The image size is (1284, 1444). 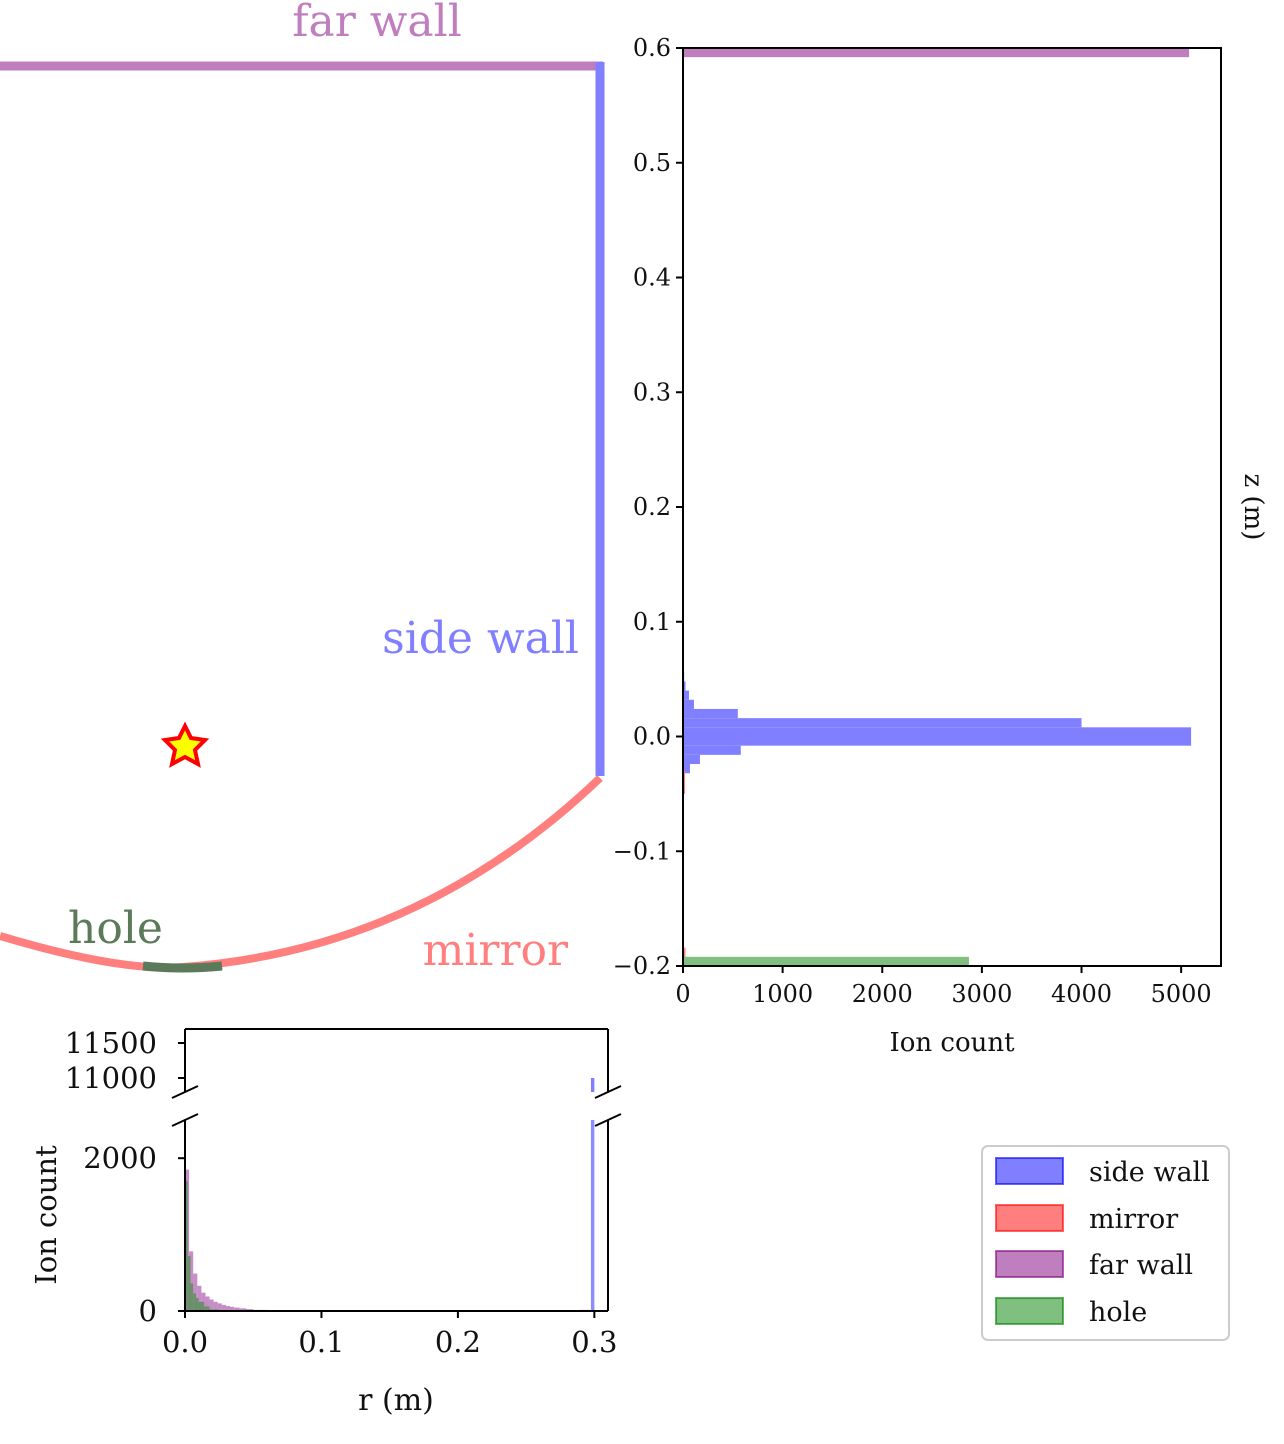 I want to click on r-histogram-bars, so click(x=390, y=1194).